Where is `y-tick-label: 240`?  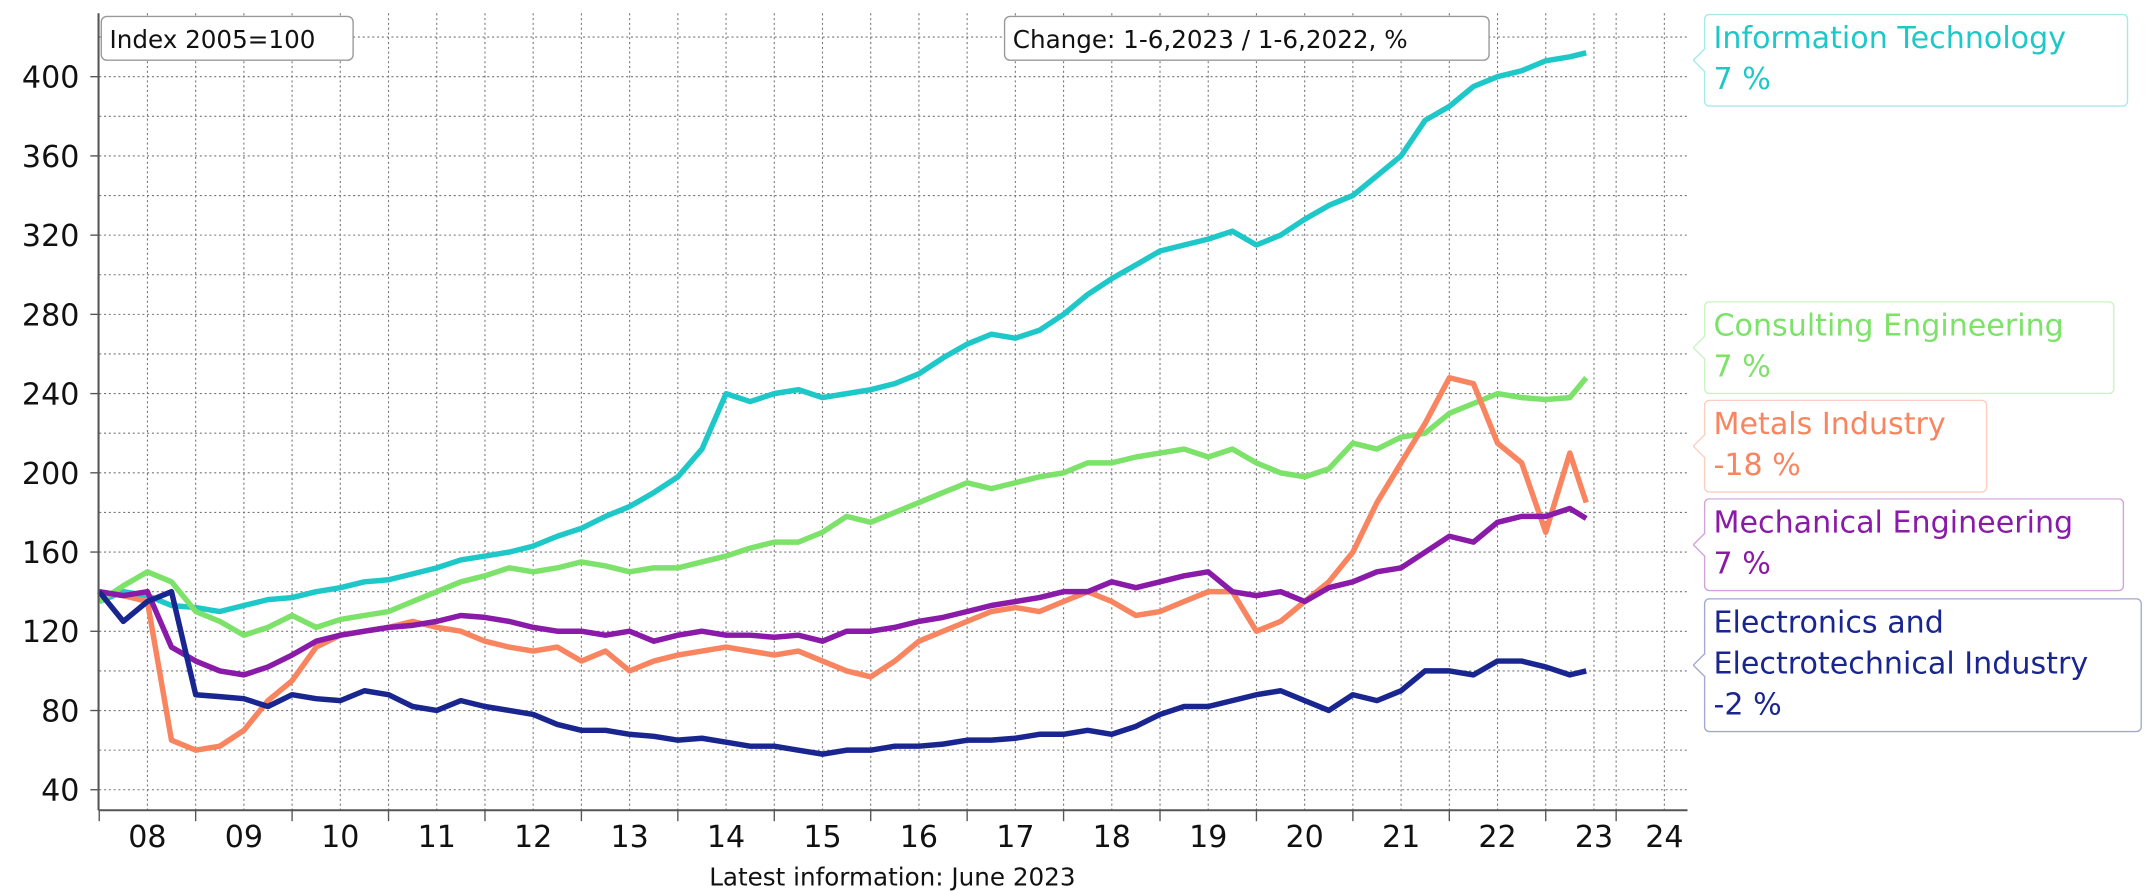
y-tick-label: 240 is located at coordinates (50, 395).